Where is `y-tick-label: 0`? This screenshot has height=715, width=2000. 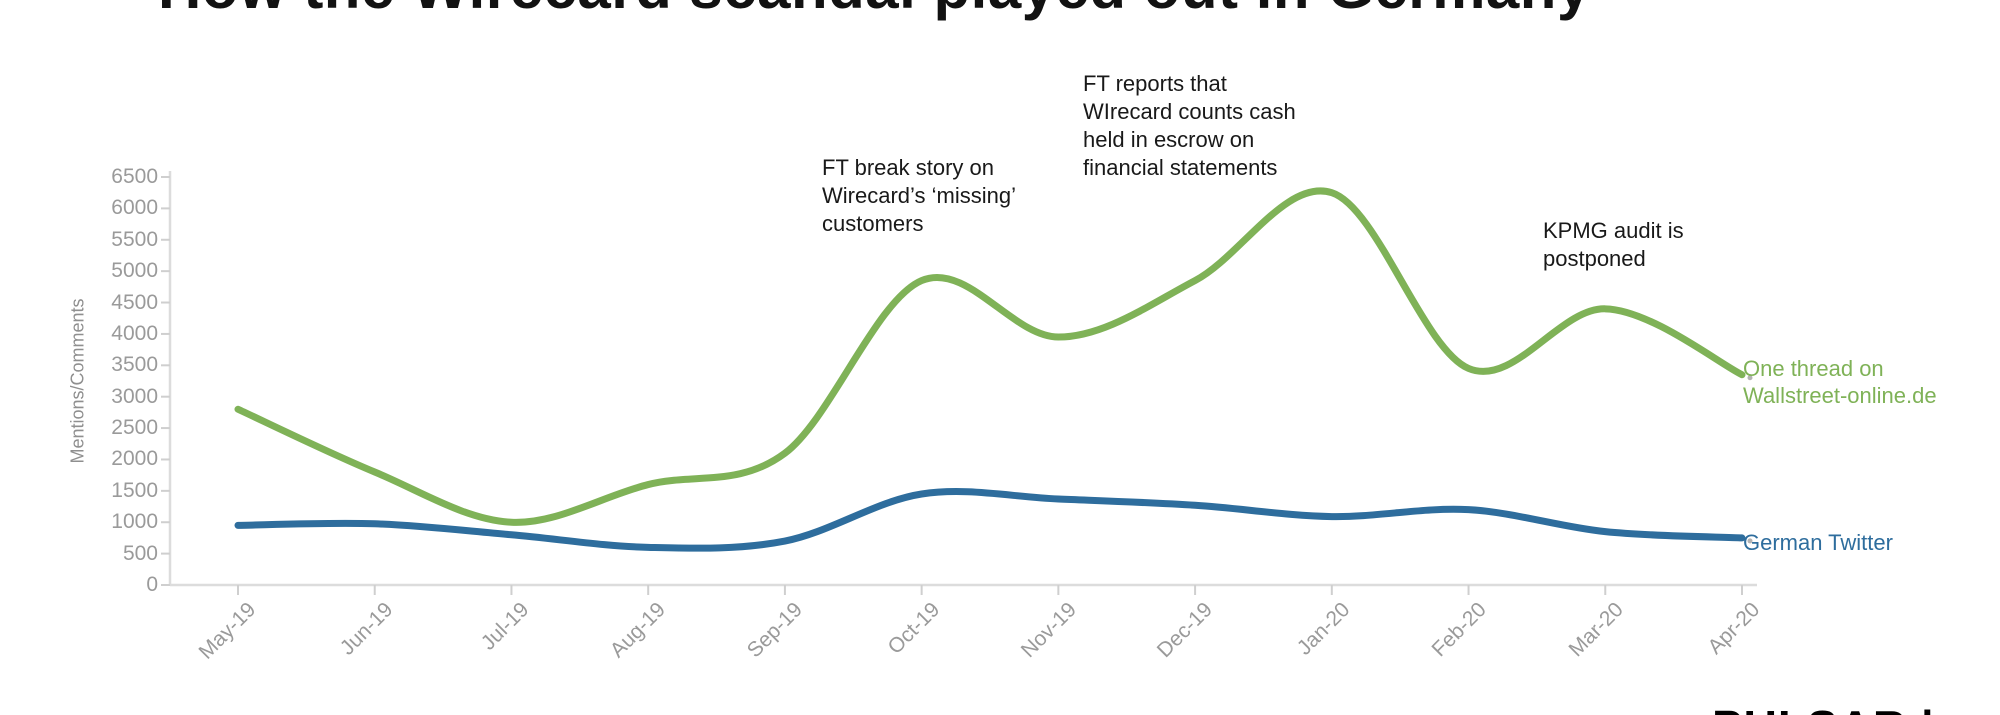 y-tick-label: 0 is located at coordinates (152, 584).